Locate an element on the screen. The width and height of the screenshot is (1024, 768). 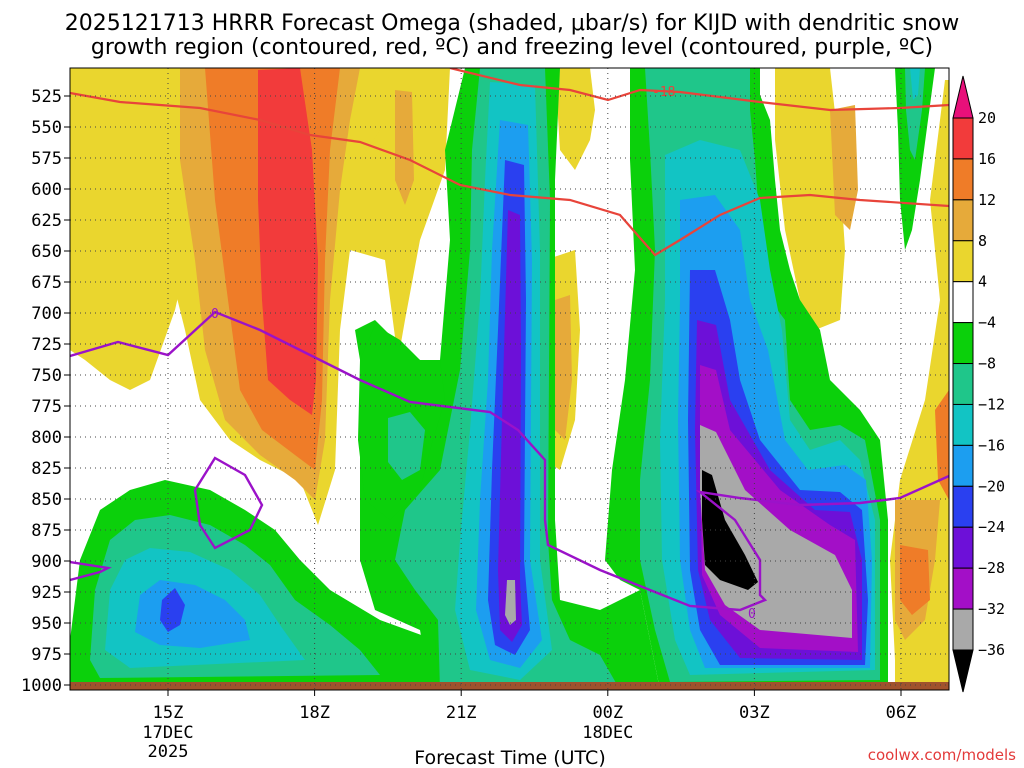
x-tick-label: 18Z is located at coordinates (314, 713).